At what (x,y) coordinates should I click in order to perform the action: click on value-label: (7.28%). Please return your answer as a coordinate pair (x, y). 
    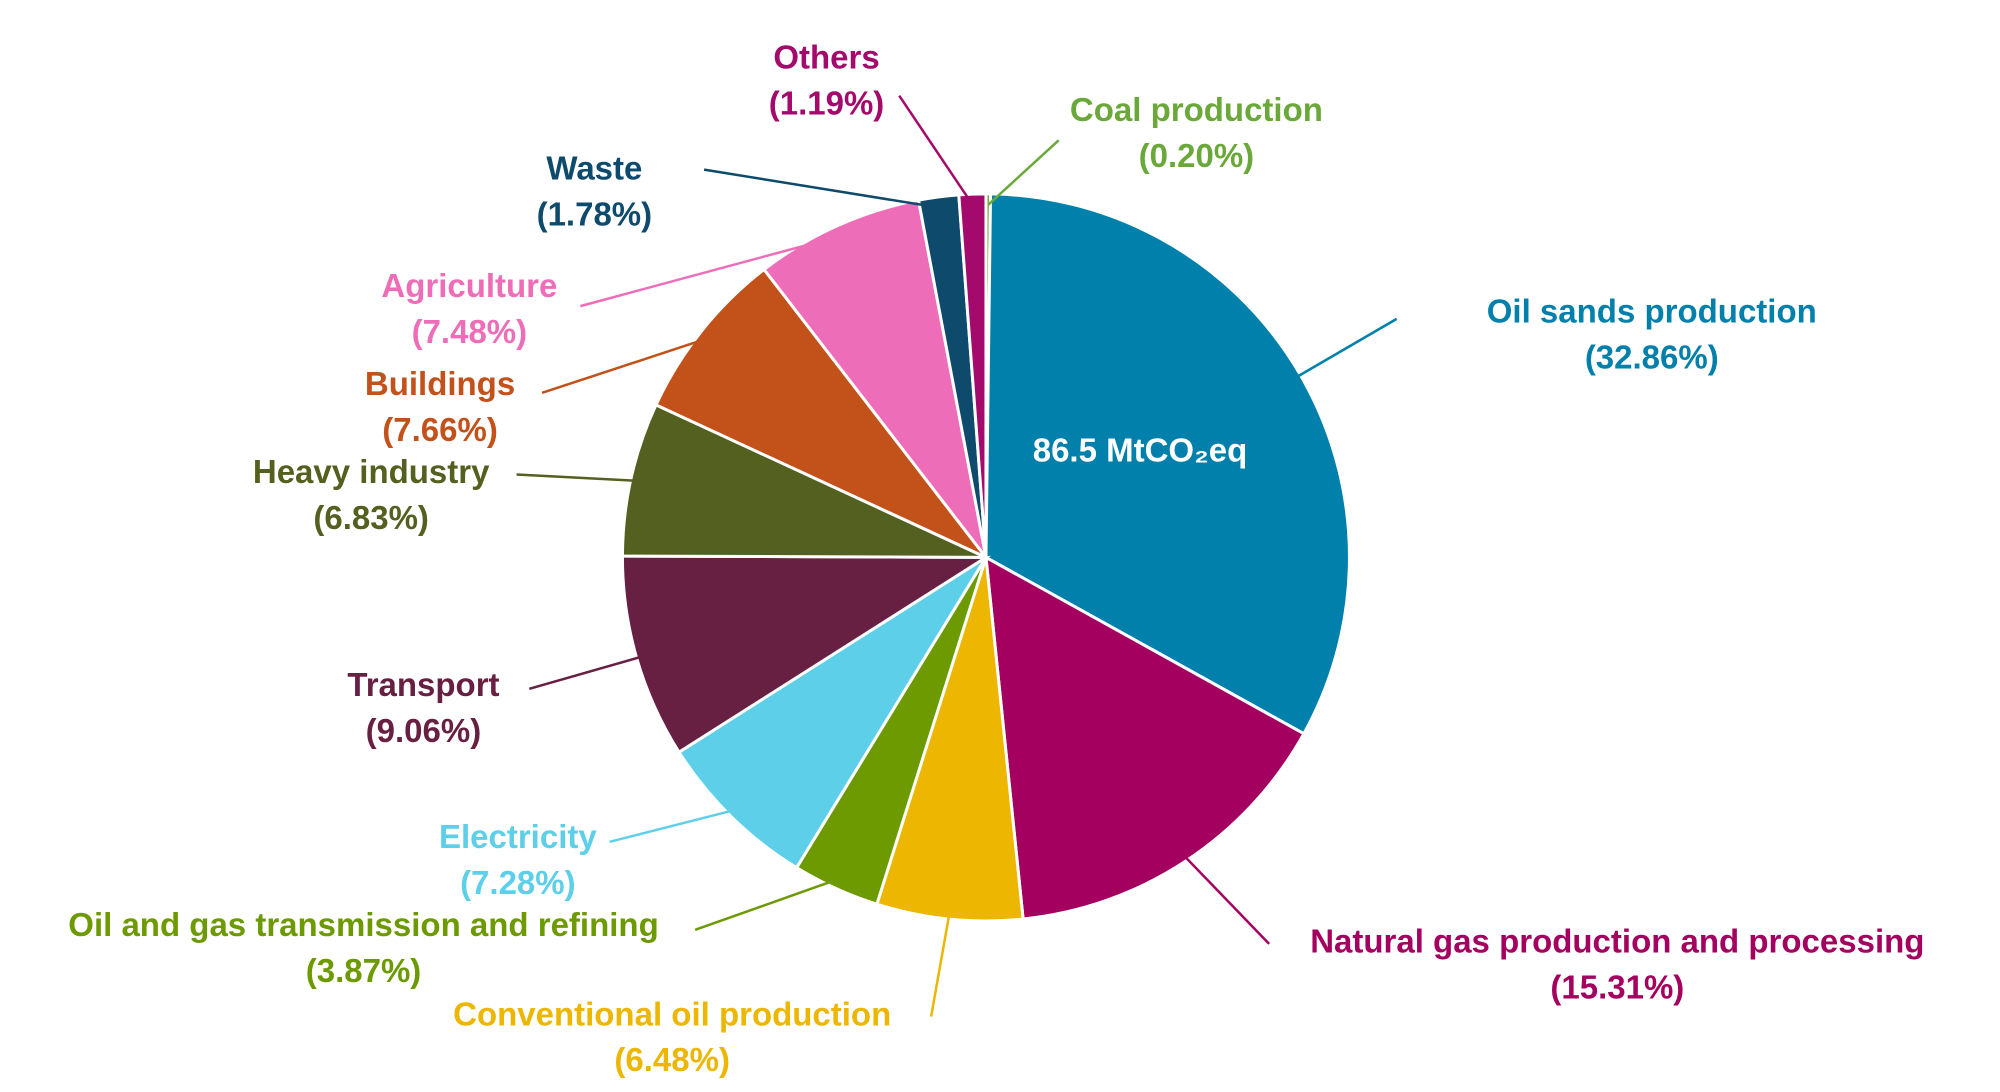
    Looking at the image, I should click on (518, 882).